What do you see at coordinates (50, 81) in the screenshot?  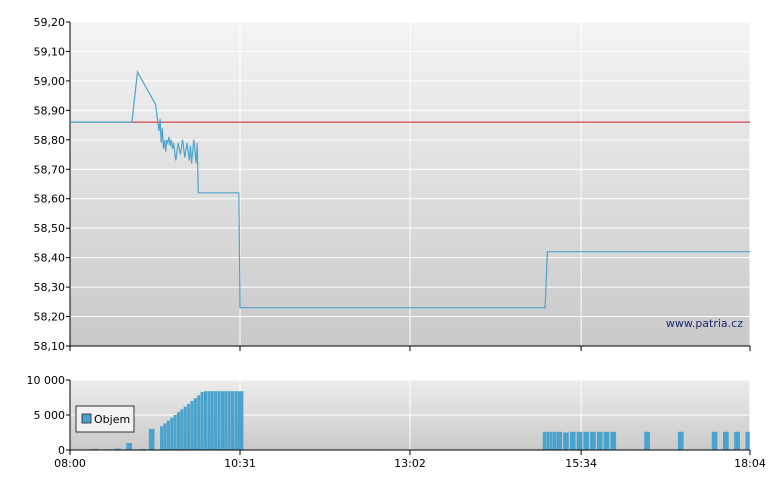 I see `price-y-tick-label: 59,00` at bounding box center [50, 81].